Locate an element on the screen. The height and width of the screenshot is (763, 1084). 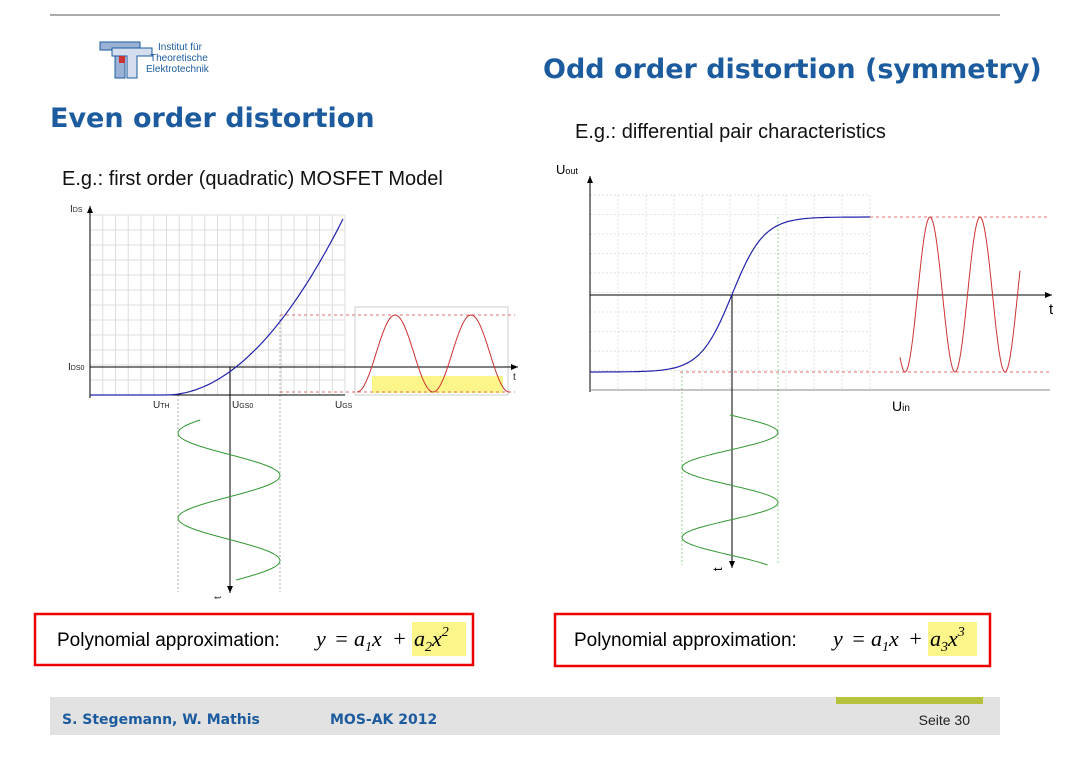
sine-box is located at coordinates (431, 351).